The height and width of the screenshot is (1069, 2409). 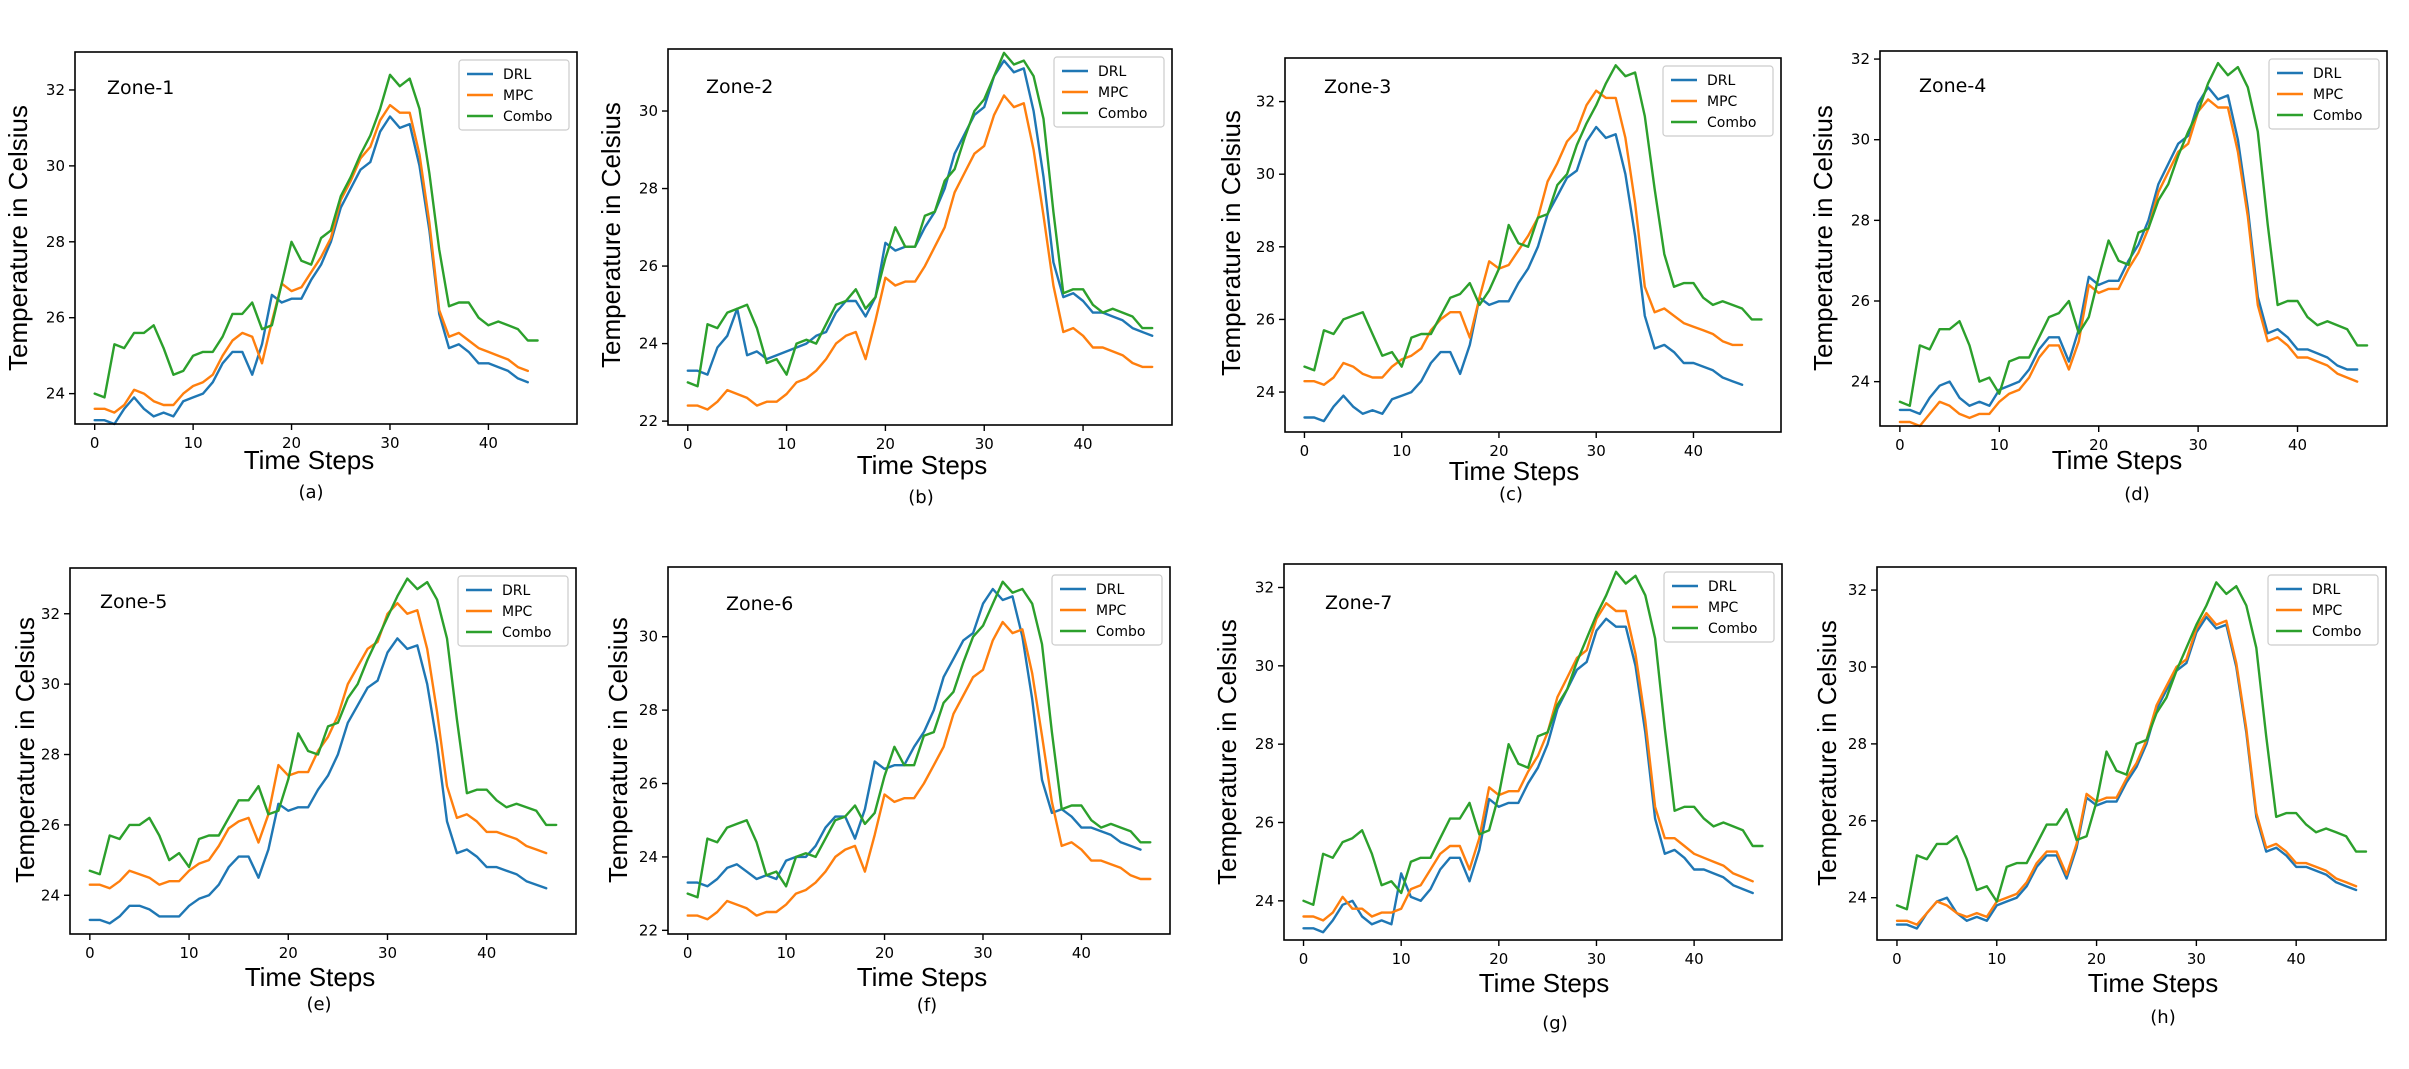 I want to click on panel-caption: (d), so click(x=2136, y=494).